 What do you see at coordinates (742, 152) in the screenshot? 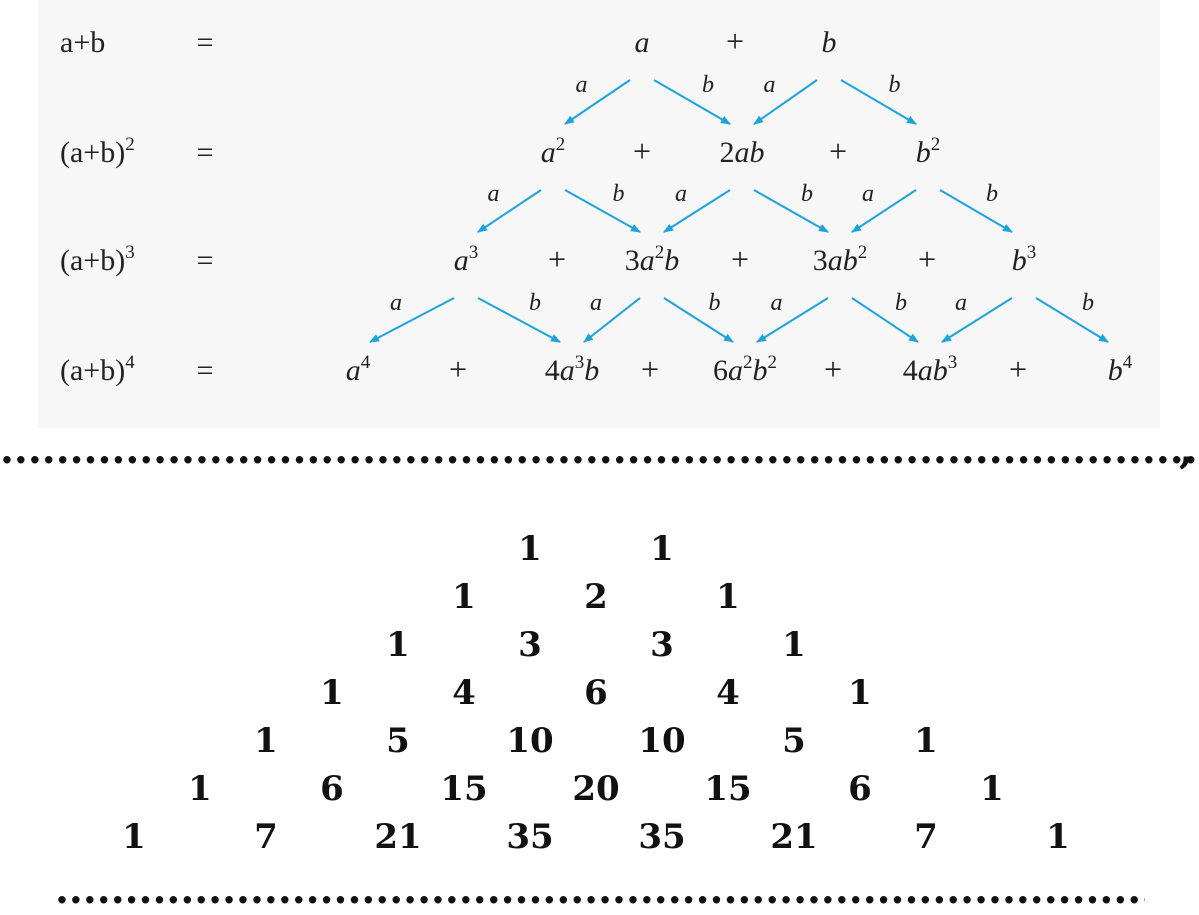
I see `polynomial-term: 2ab` at bounding box center [742, 152].